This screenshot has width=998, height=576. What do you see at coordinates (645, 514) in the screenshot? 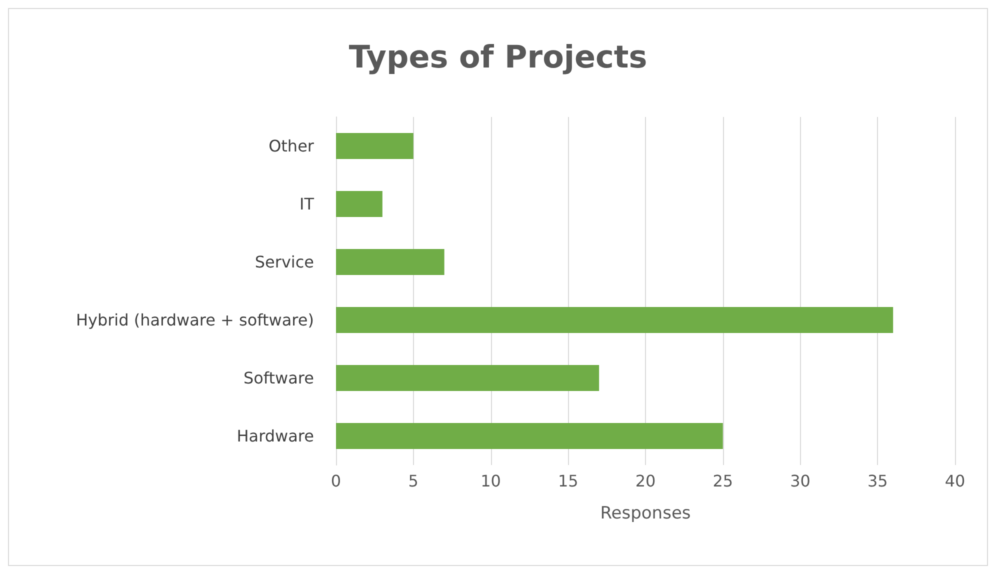
I see `x-axis-title: Responses` at bounding box center [645, 514].